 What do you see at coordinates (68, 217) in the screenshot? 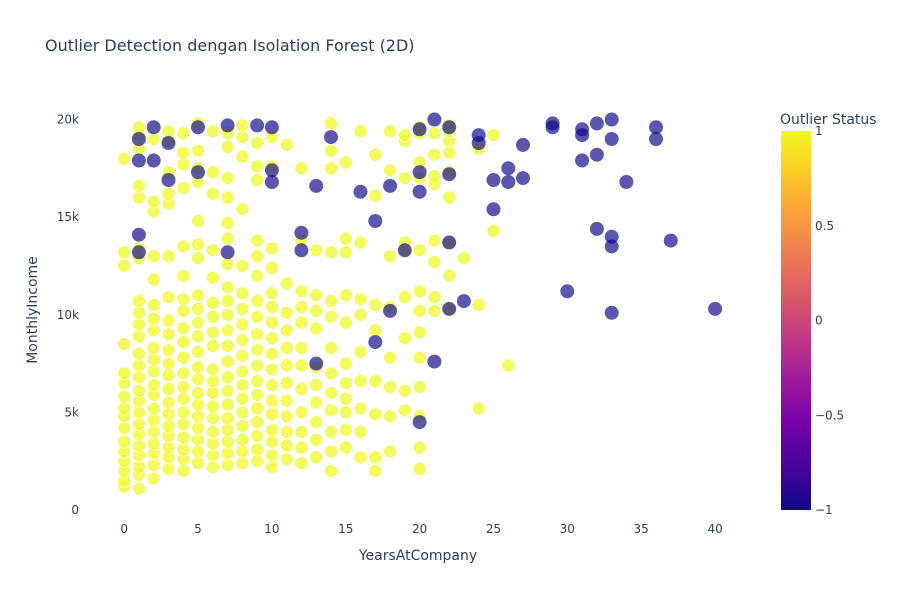
I see `y-tick-label: 15k` at bounding box center [68, 217].